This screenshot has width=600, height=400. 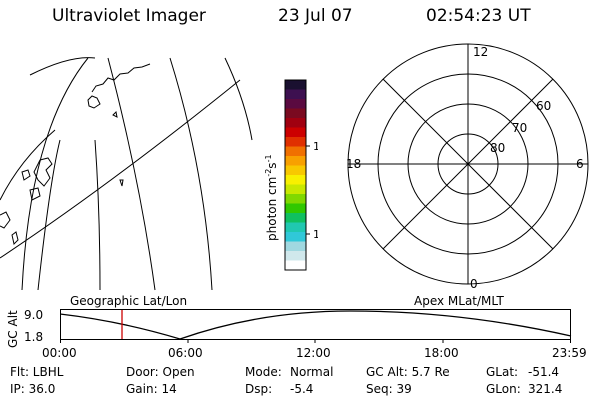 I want to click on colorbar-unit-label: photon cm-2s-1, so click(x=271, y=197).